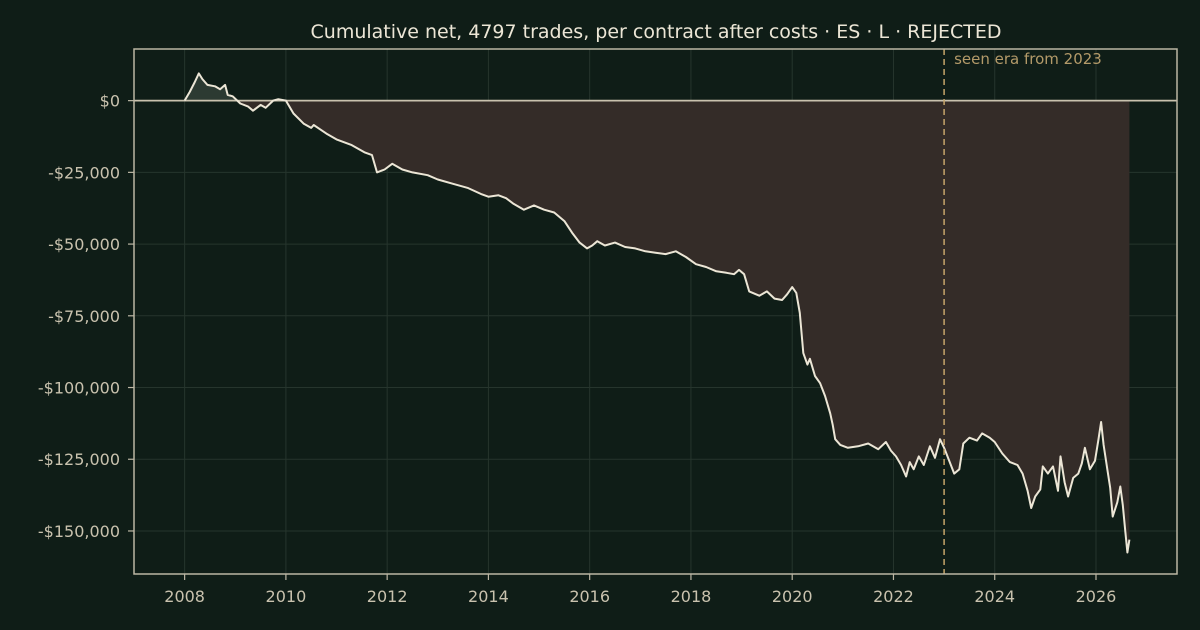 Image resolution: width=1200 pixels, height=630 pixels. Describe the element at coordinates (691, 596) in the screenshot. I see `x-tick-label: 2018` at that location.